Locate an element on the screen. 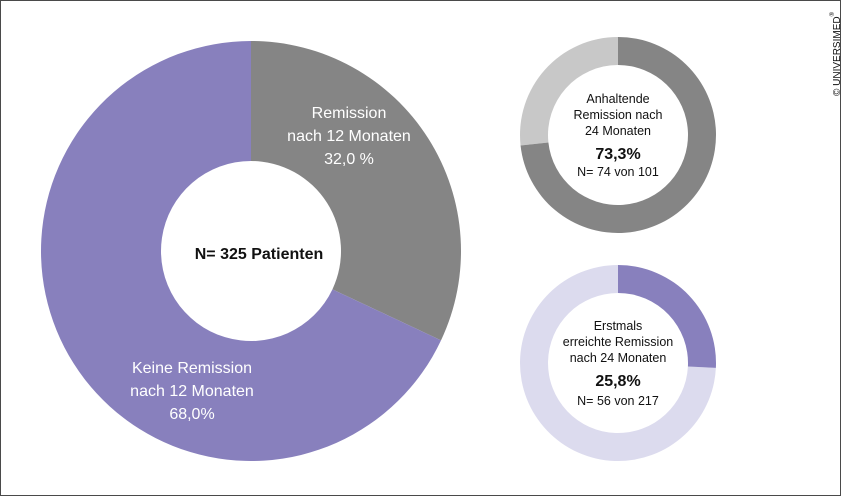 This screenshot has height=502, width=854. no-remission-label-value: 68,0% is located at coordinates (191, 414).